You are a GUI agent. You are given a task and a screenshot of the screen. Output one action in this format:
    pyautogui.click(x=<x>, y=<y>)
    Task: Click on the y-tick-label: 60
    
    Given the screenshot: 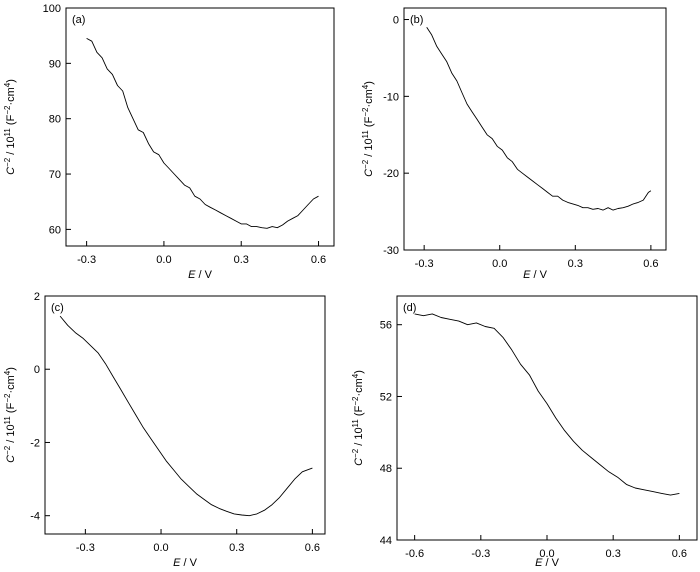 What is the action you would take?
    pyautogui.click(x=55, y=230)
    